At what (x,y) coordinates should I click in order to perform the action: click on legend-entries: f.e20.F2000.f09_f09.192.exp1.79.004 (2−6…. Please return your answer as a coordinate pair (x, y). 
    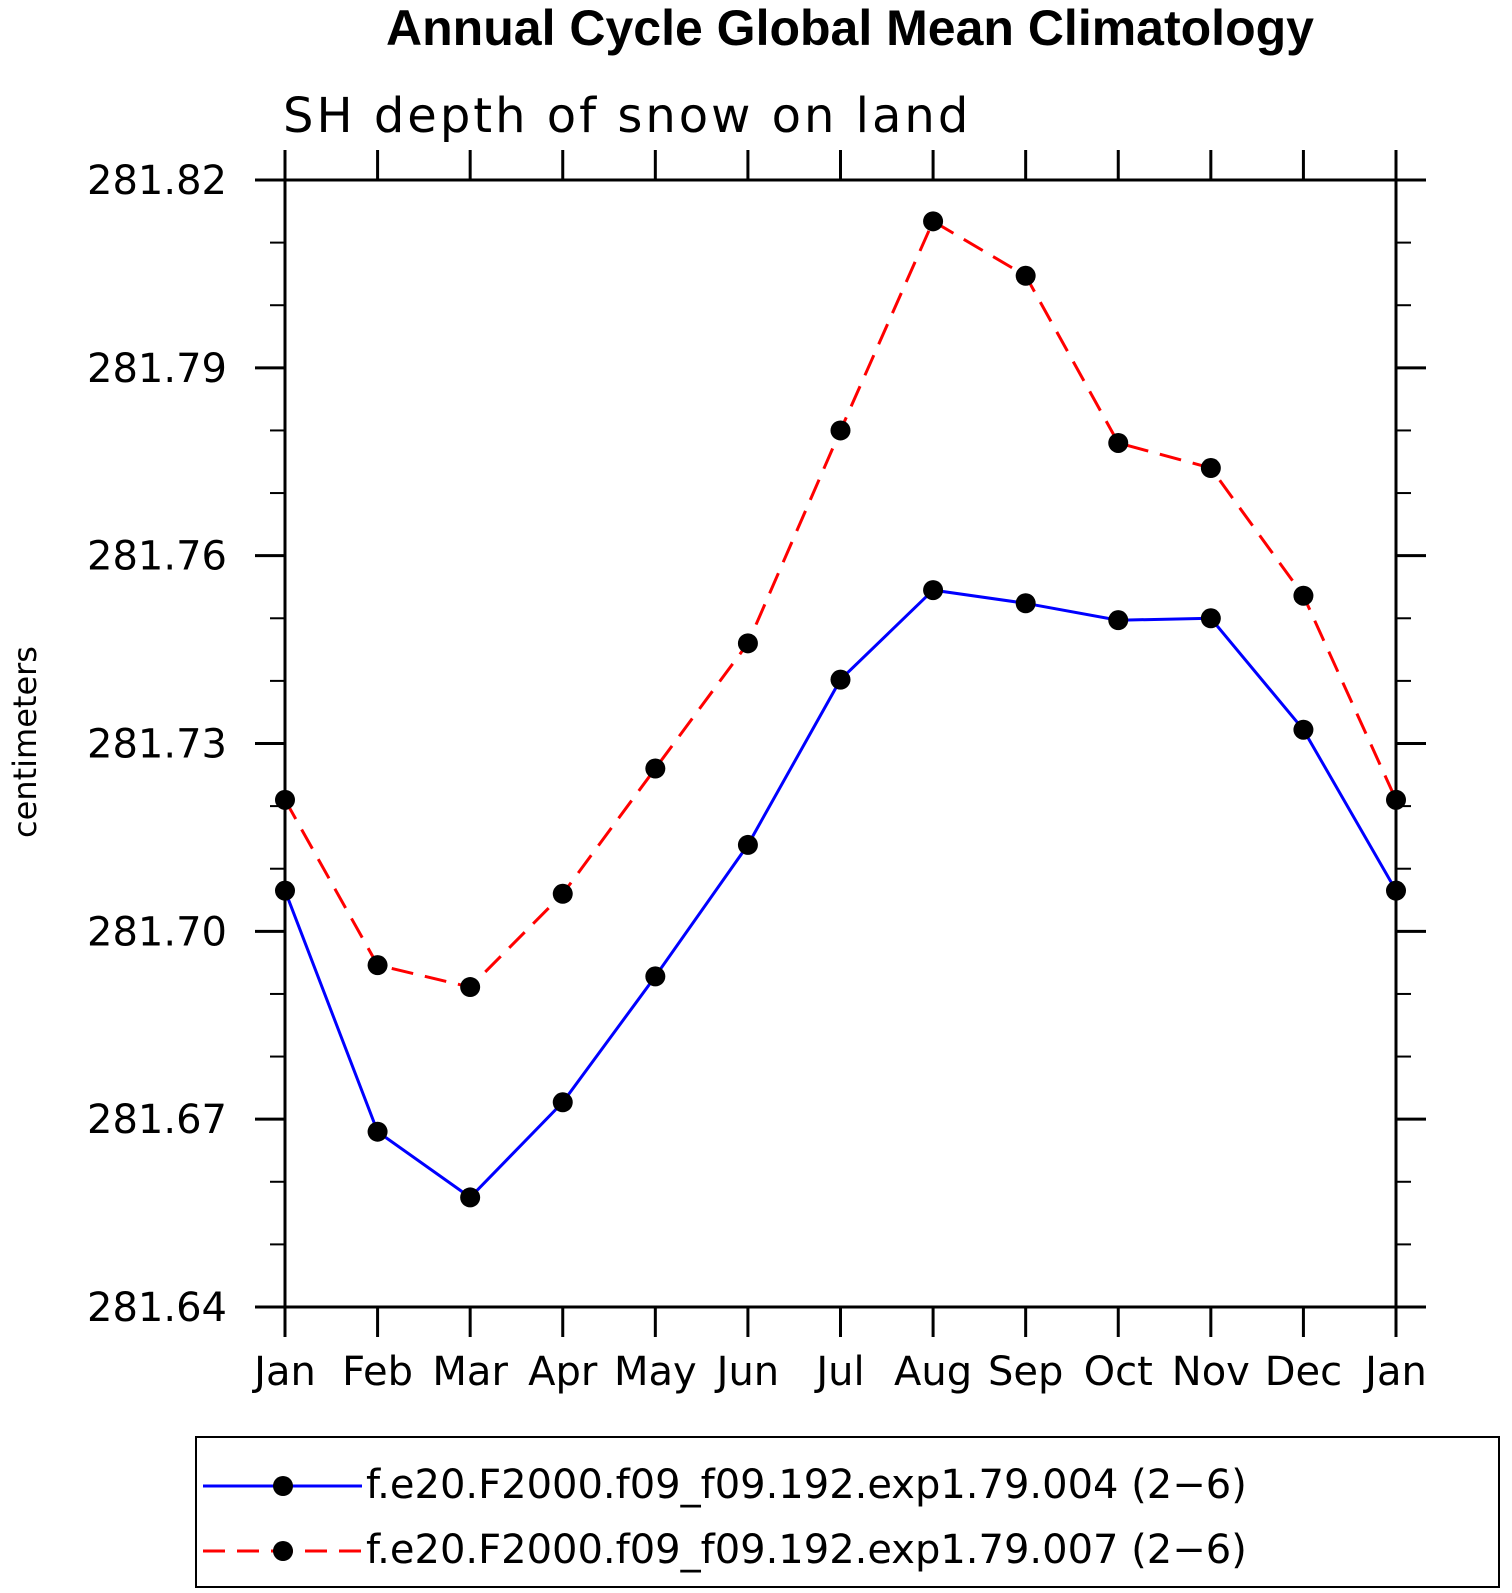
    Looking at the image, I should click on (725, 1517).